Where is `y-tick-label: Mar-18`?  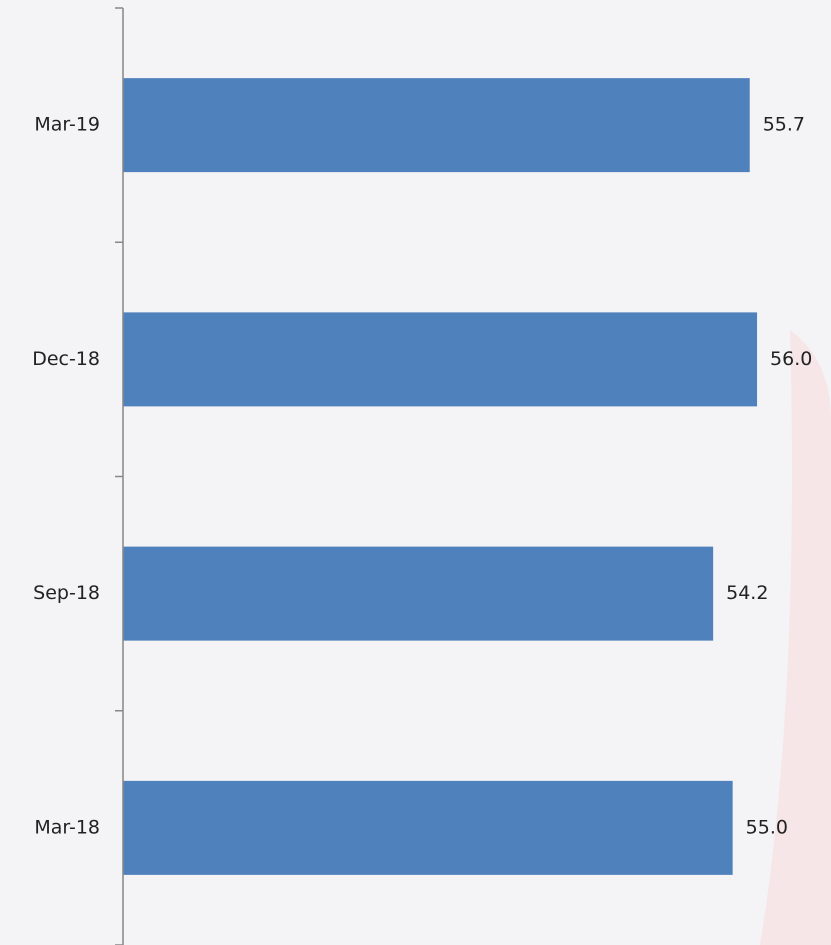
y-tick-label: Mar-18 is located at coordinates (67, 827).